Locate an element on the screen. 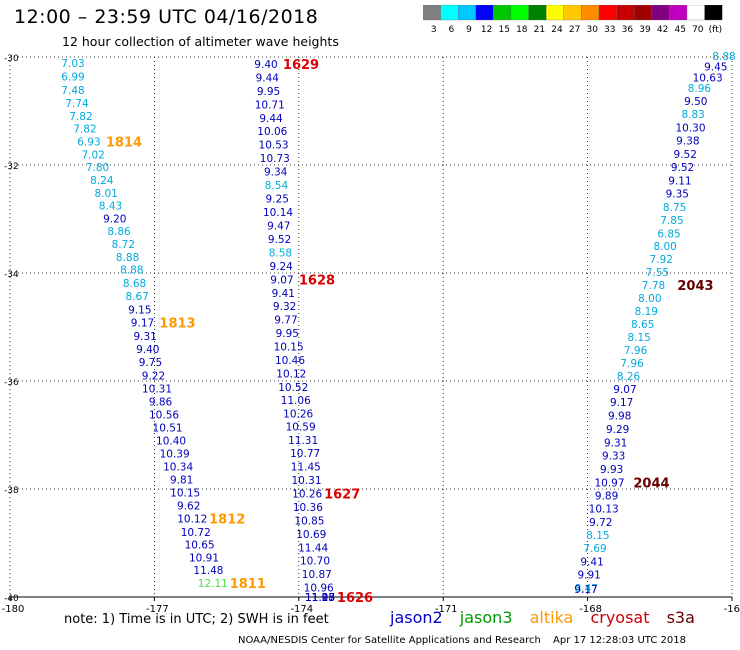 This screenshot has height=650, width=740. swh-value: 7.02 is located at coordinates (92, 155).